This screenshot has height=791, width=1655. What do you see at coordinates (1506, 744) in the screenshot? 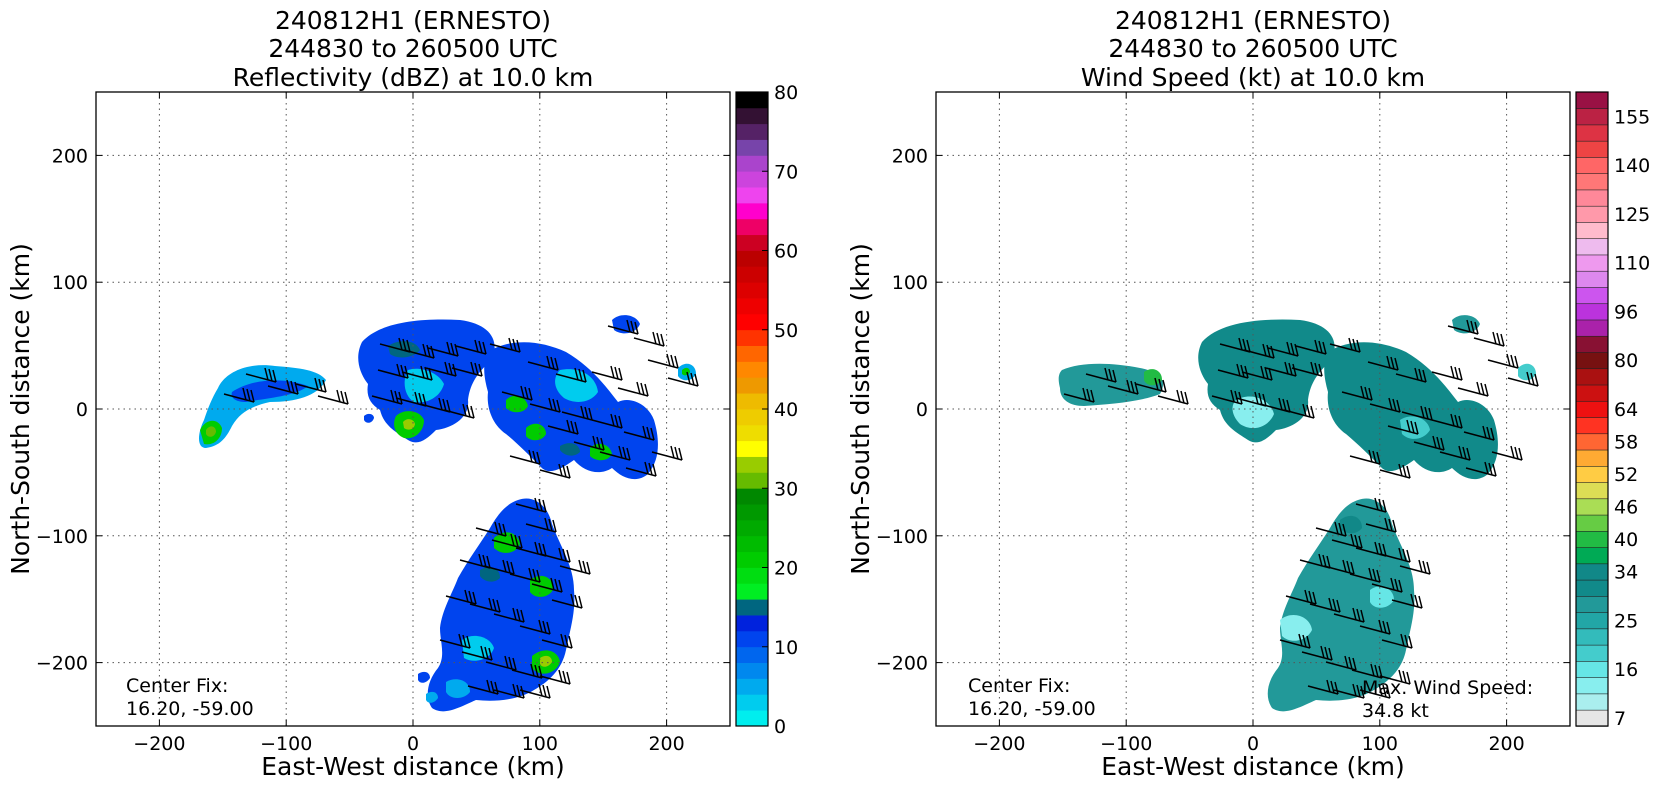
I see `right-x-tick-label: 200` at bounding box center [1506, 744].